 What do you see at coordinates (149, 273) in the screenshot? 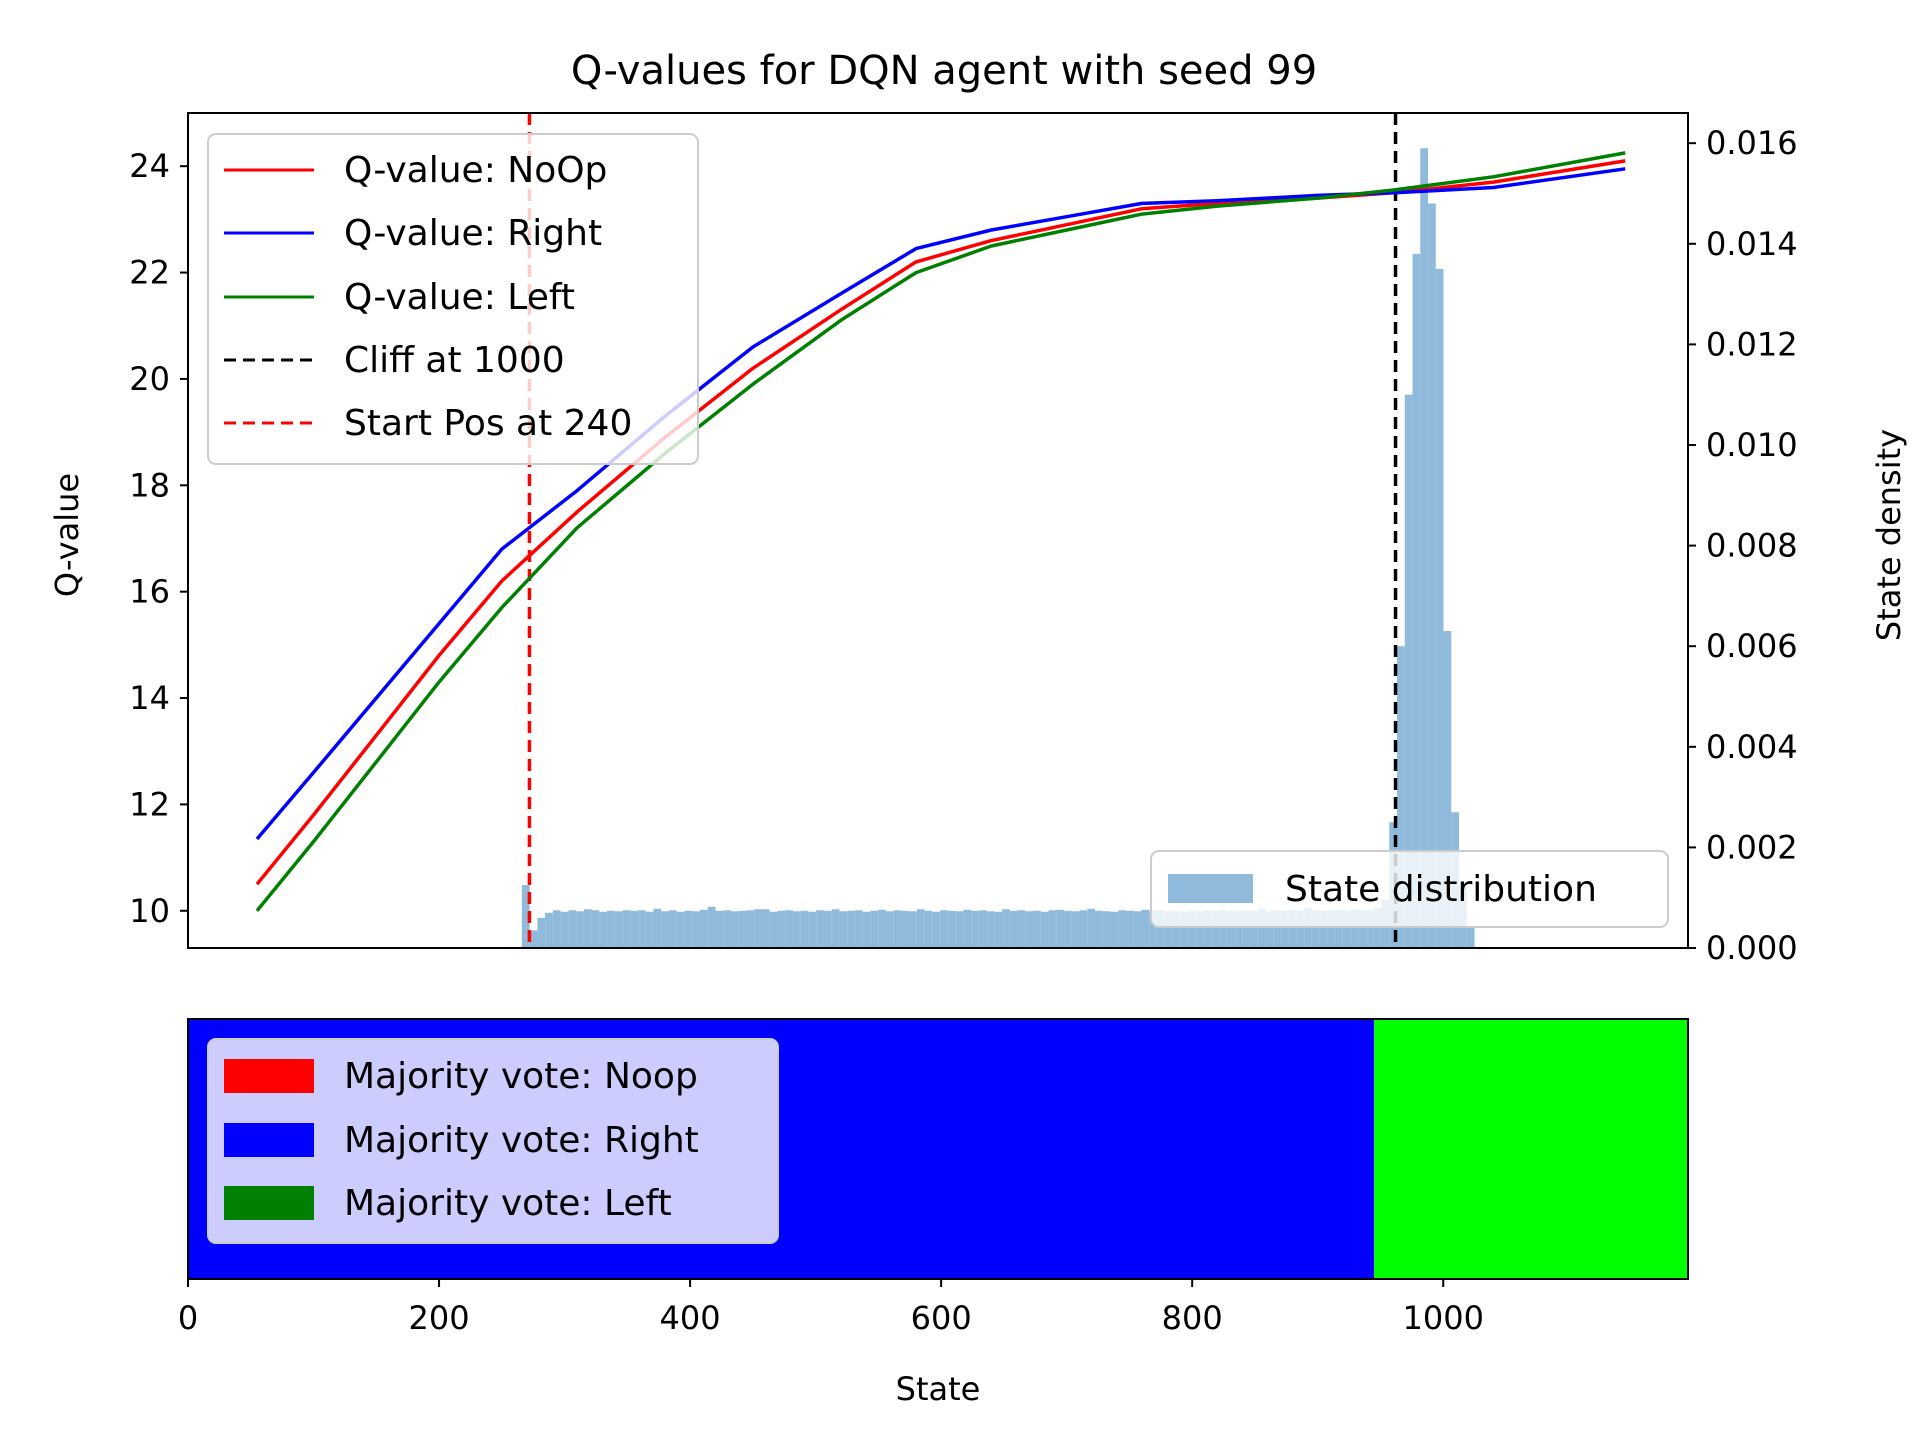
I see `y-tick-label-left: 22` at bounding box center [149, 273].